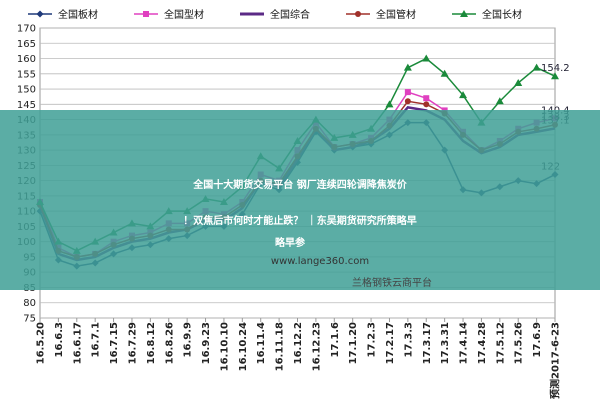 This screenshot has height=404, width=600. What do you see at coordinates (261, 343) in the screenshot?
I see `x-tick-label: 16.11.4` at bounding box center [261, 343].